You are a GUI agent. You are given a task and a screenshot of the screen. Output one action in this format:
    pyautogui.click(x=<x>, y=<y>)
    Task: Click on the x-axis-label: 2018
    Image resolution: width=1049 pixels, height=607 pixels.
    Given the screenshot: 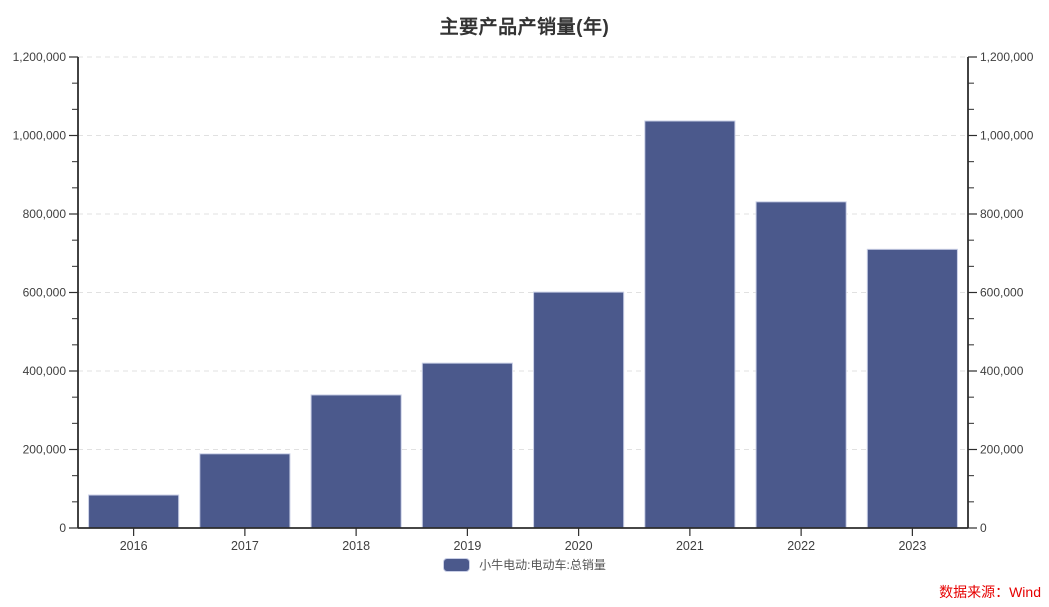 What is the action you would take?
    pyautogui.click(x=356, y=546)
    